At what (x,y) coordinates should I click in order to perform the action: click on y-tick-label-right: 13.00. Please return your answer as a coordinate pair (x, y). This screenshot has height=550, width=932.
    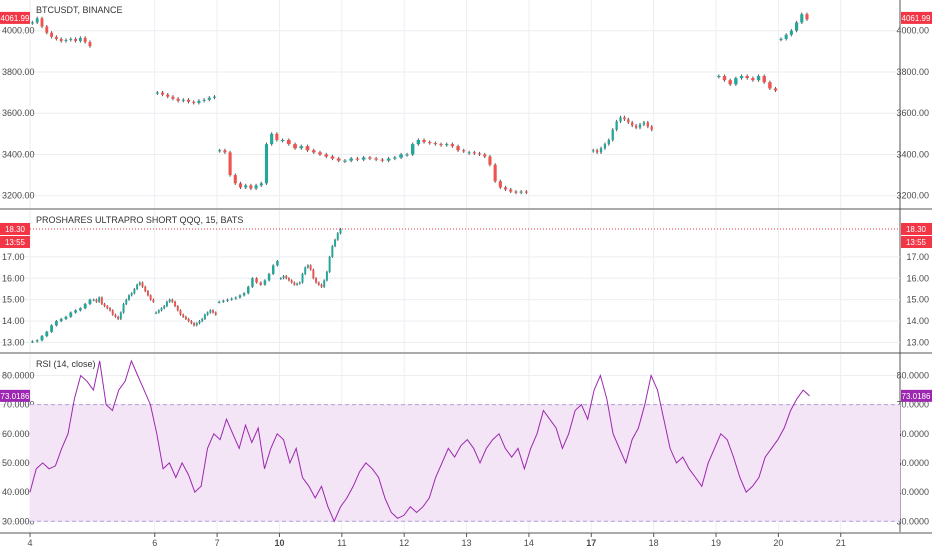
    Looking at the image, I should click on (917, 343).